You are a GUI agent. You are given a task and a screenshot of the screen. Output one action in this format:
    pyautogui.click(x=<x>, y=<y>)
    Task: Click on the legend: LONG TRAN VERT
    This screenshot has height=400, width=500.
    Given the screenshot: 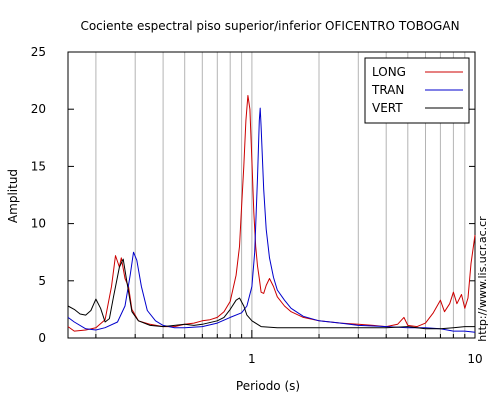 What is the action you would take?
    pyautogui.click(x=417, y=90)
    